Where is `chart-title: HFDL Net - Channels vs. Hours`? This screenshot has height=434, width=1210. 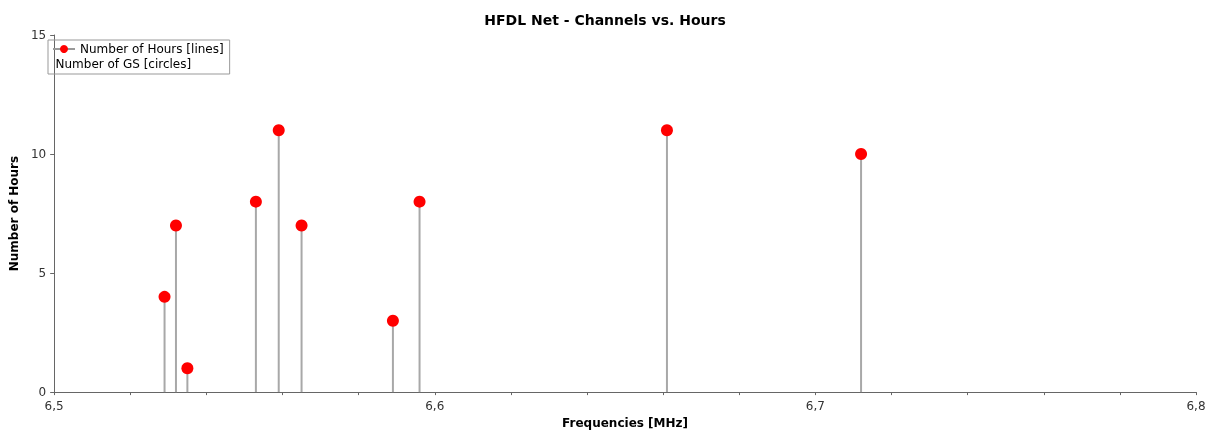
chart-title: HFDL Net - Channels vs. Hours is located at coordinates (605, 20).